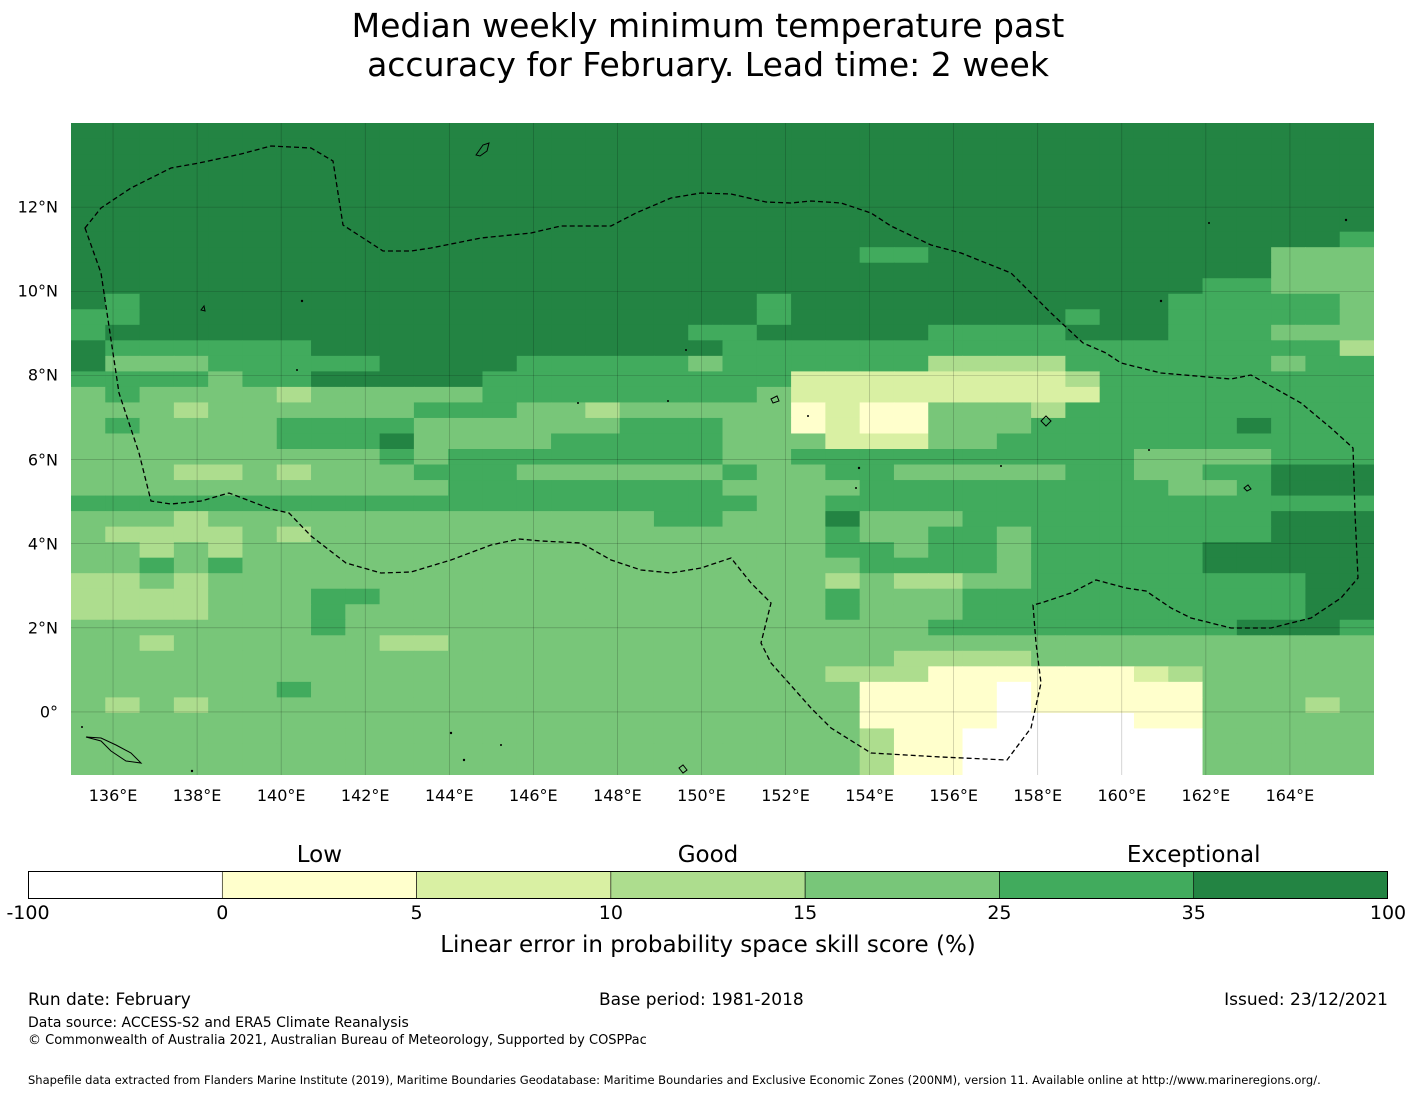  What do you see at coordinates (610, 913) in the screenshot?
I see `colorbar-tick-label: 10` at bounding box center [610, 913].